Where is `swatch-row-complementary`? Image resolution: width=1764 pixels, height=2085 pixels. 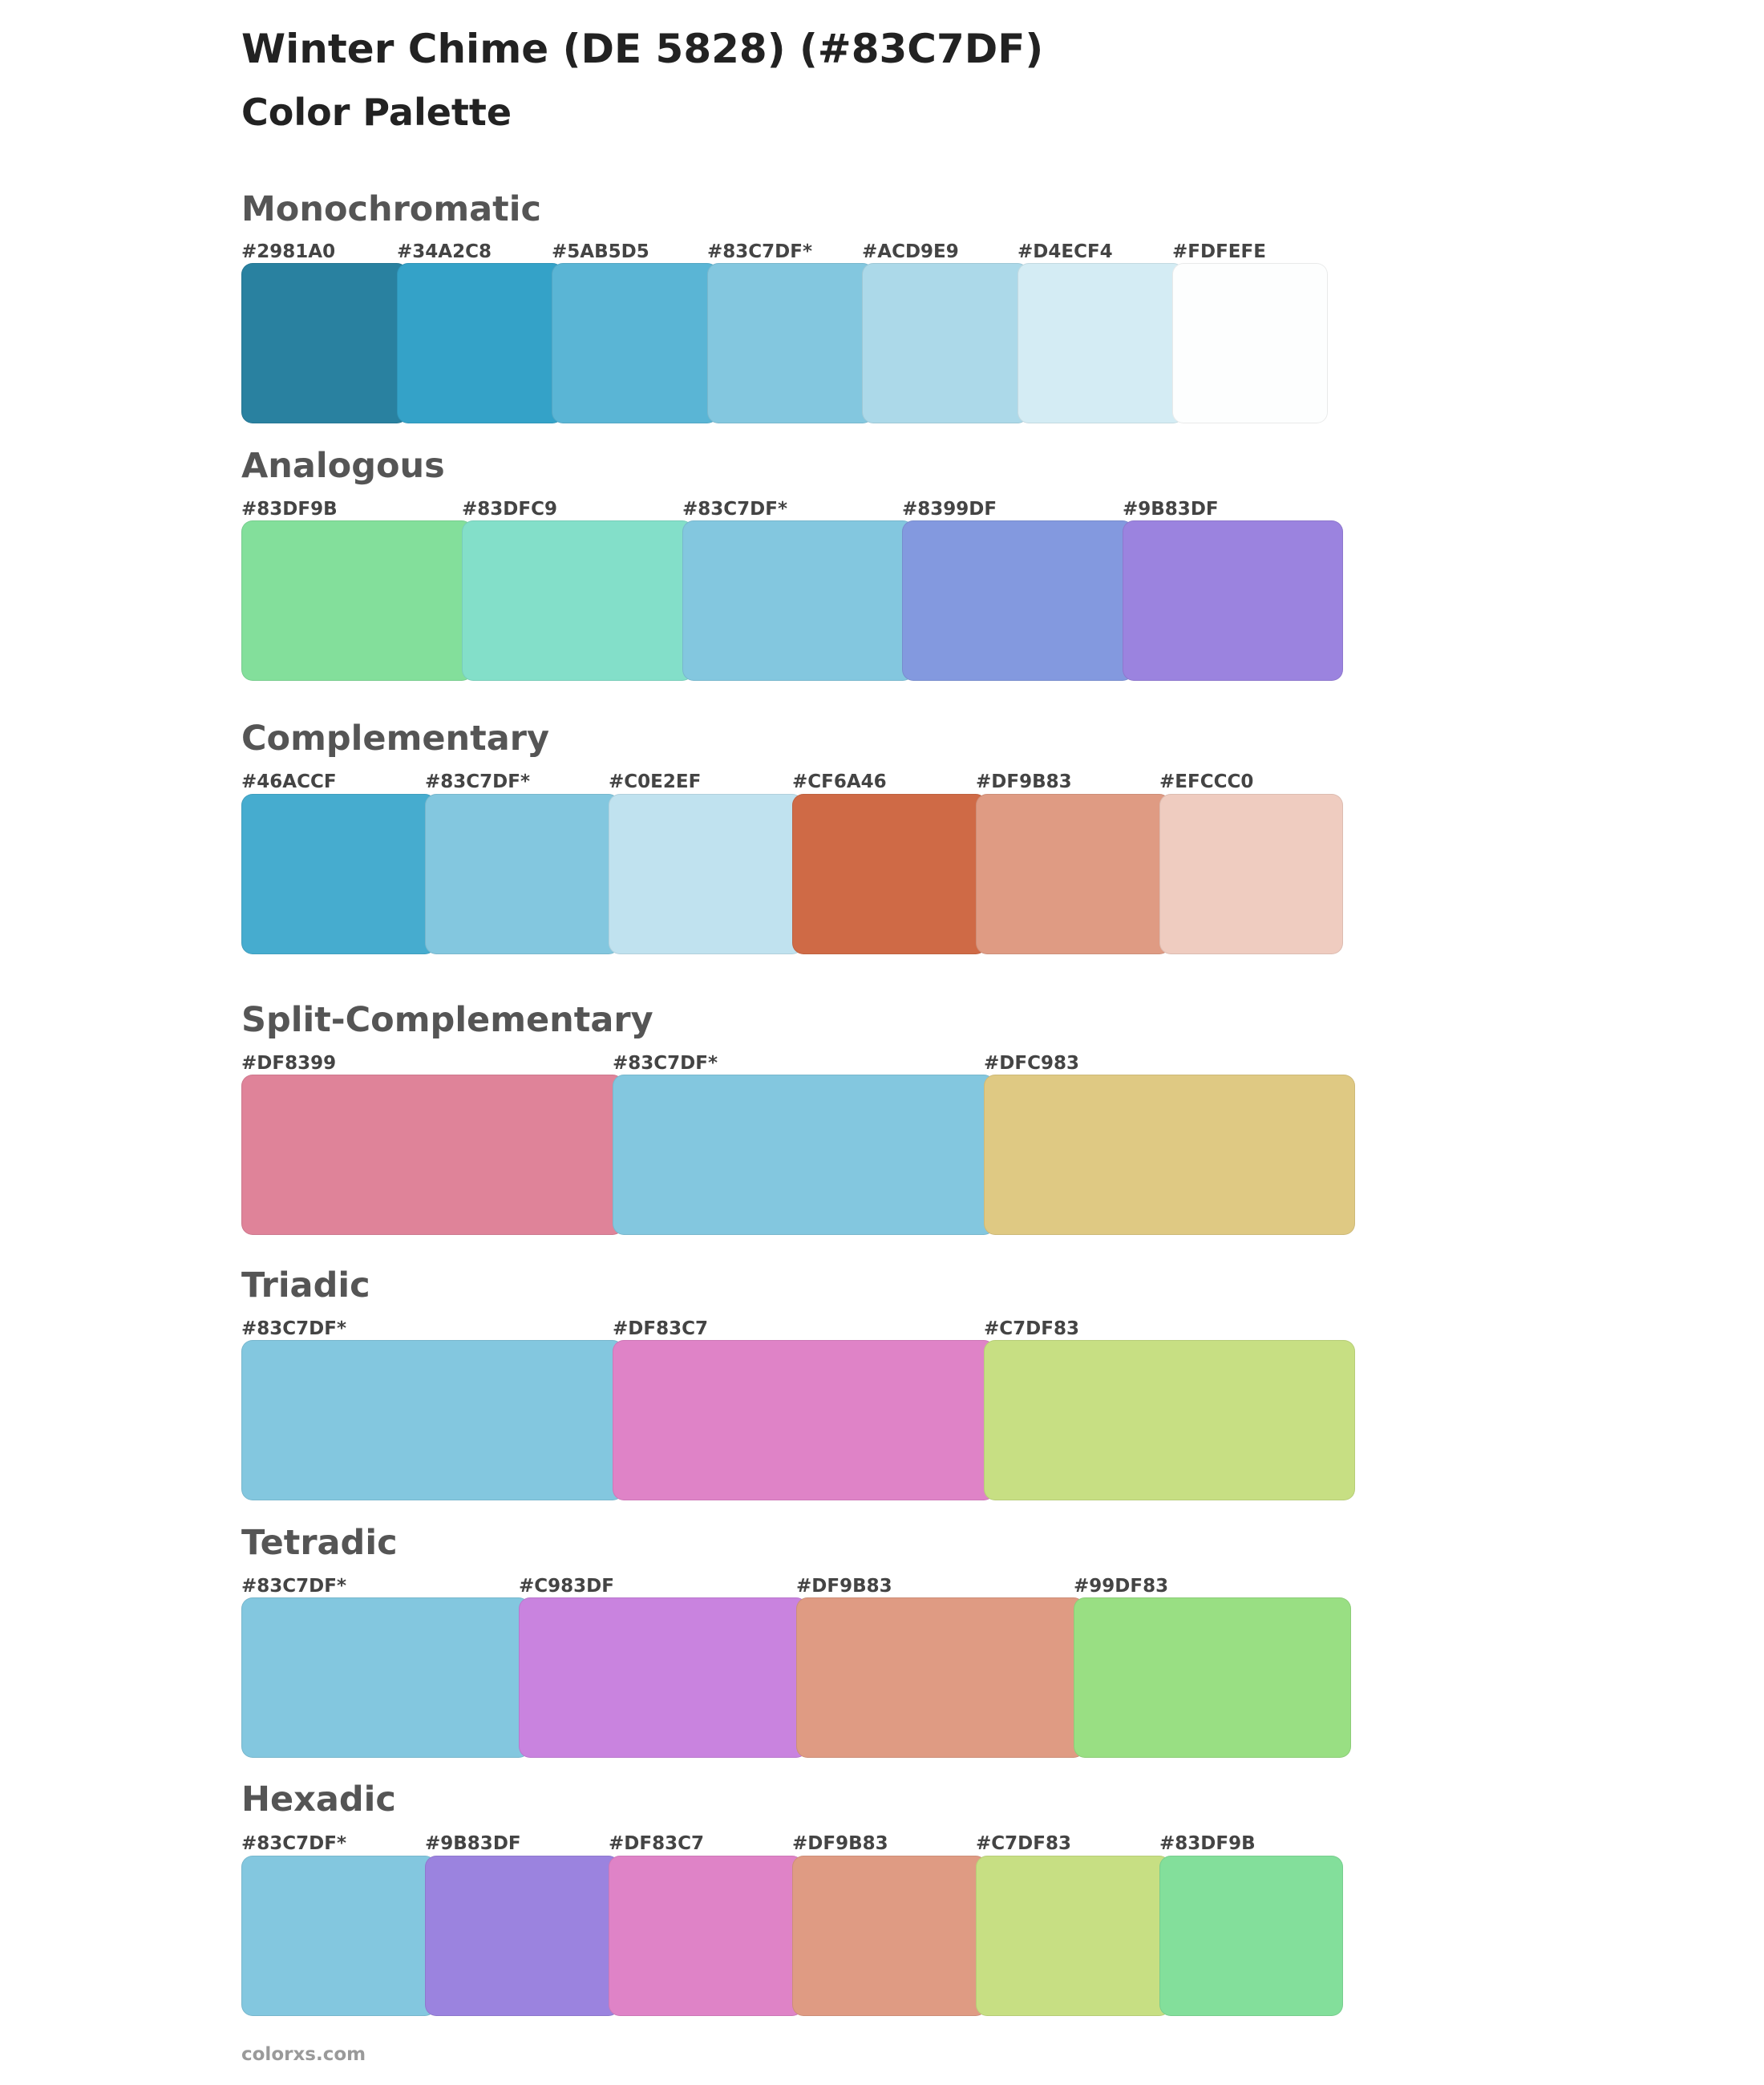
swatch-row-complementary is located at coordinates (792, 874).